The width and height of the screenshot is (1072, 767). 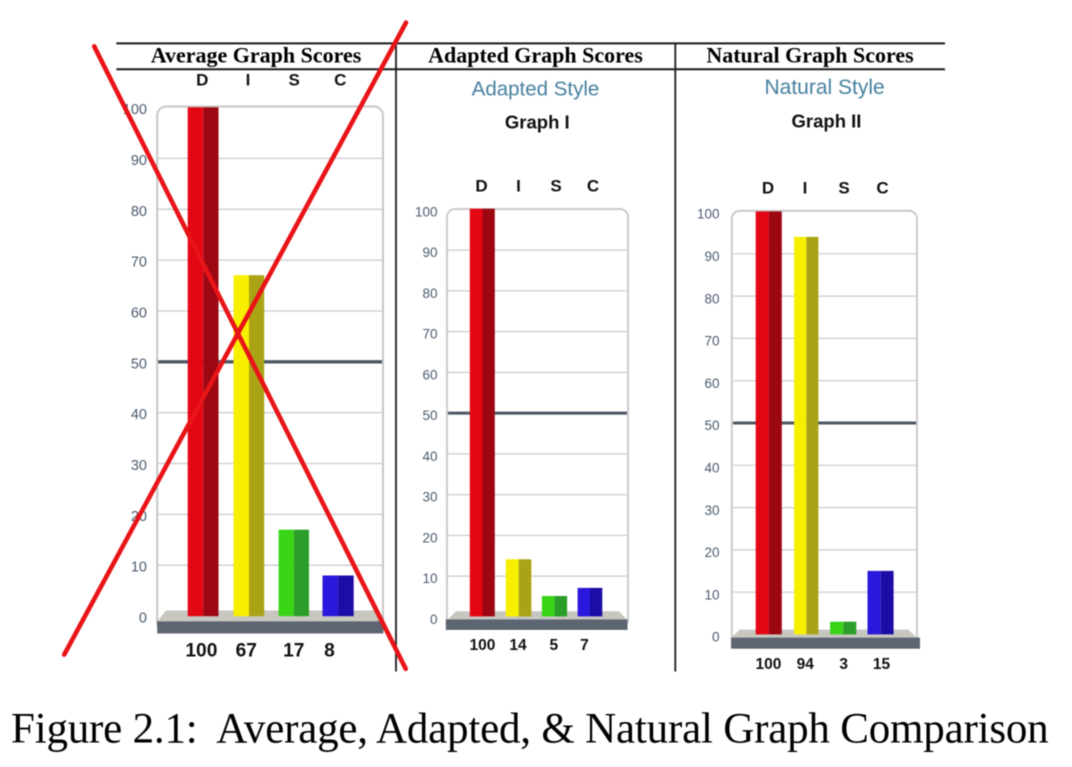 What do you see at coordinates (256, 55) in the screenshot?
I see `svg-text: Average Graph Scores` at bounding box center [256, 55].